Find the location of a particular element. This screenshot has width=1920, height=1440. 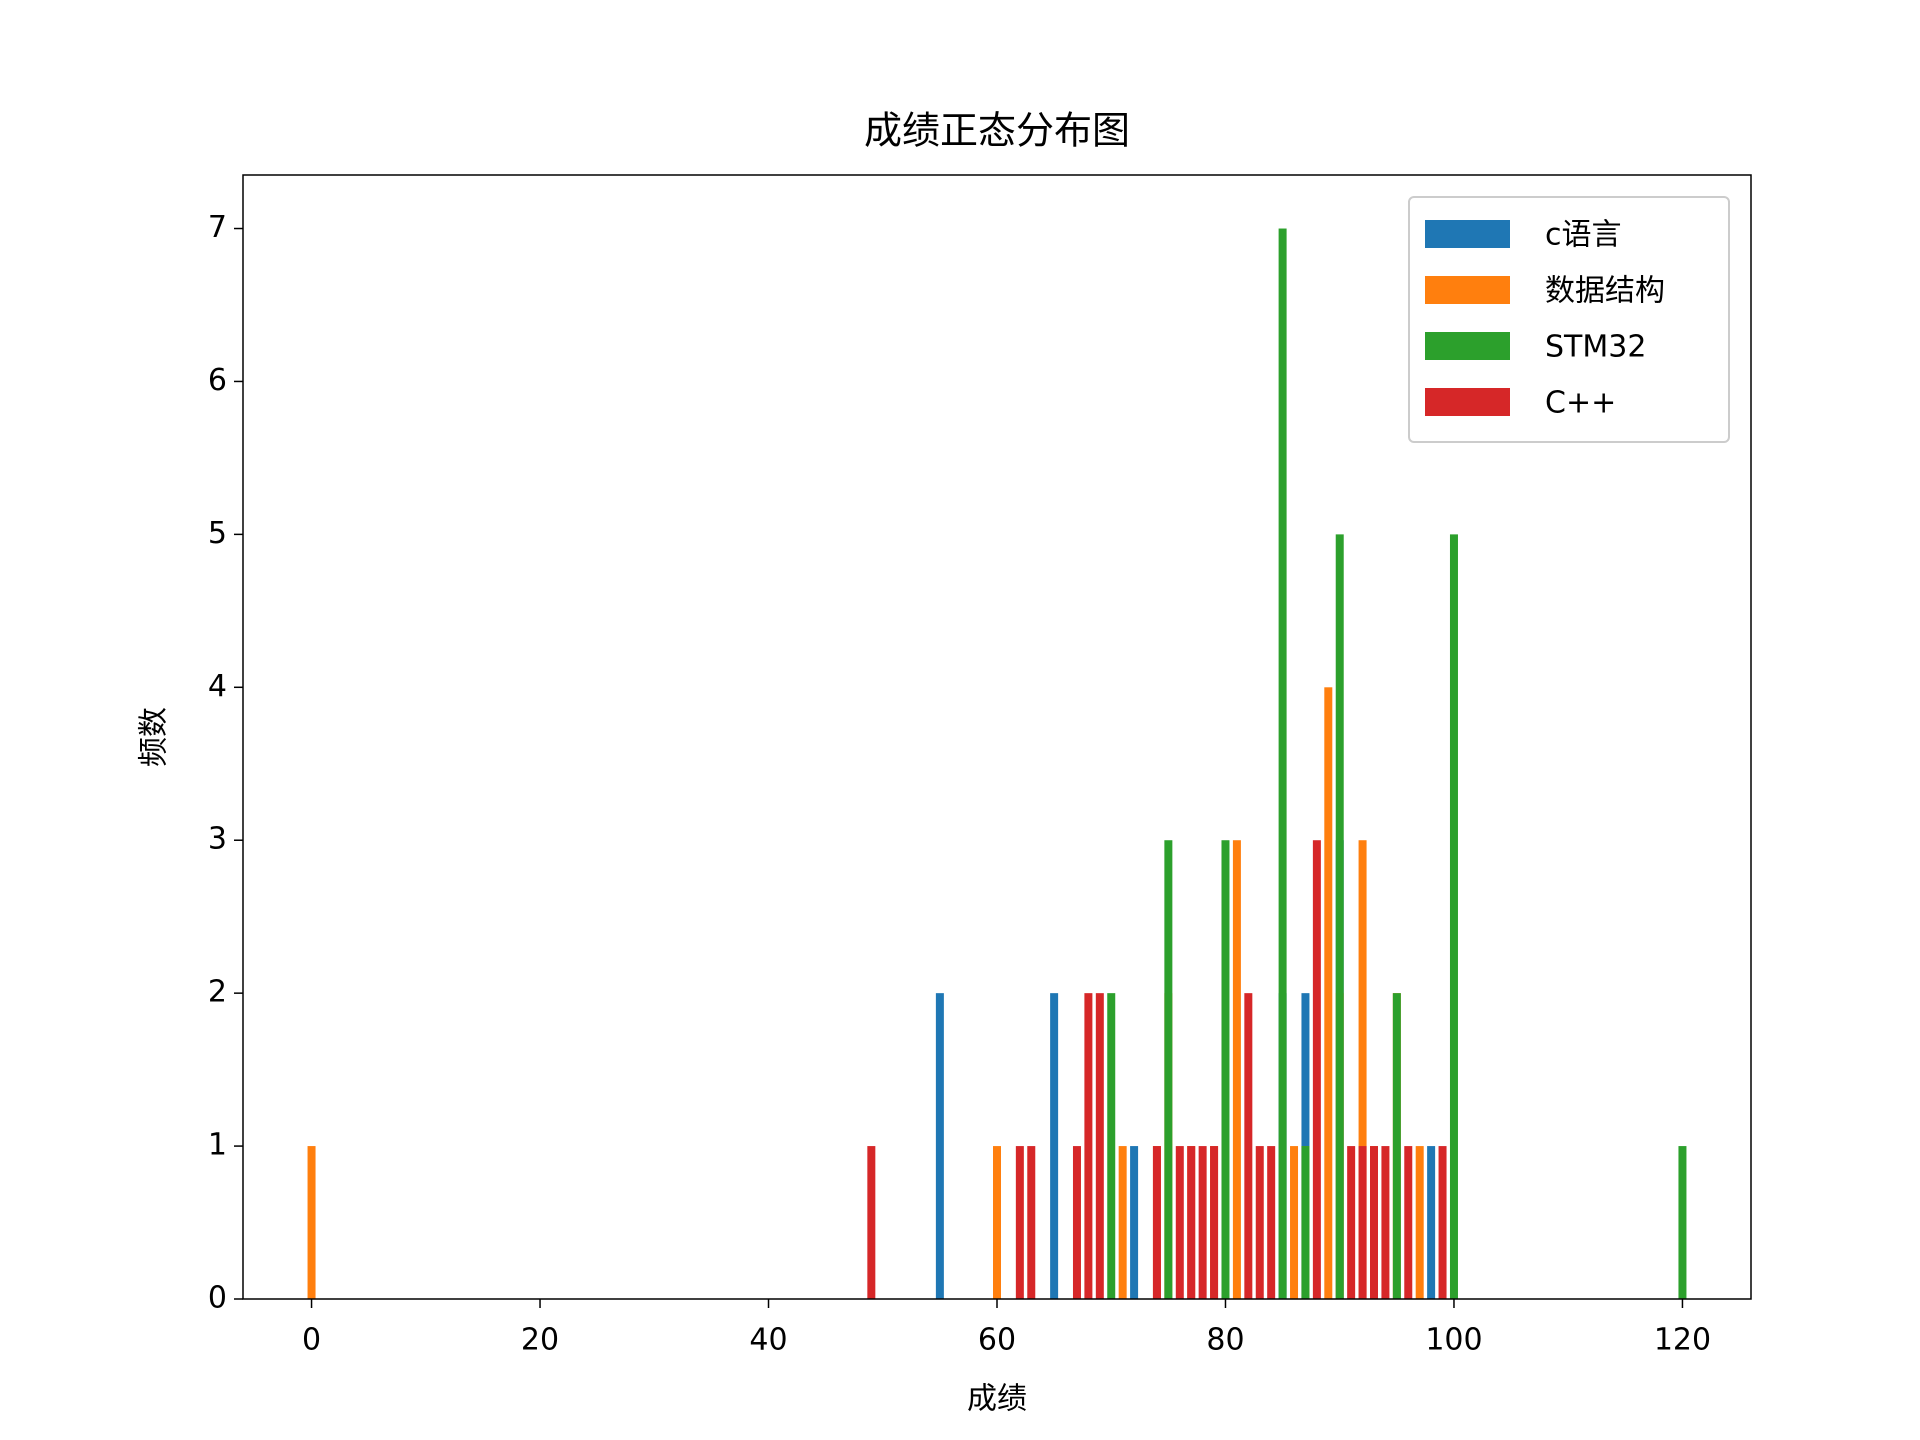

x-tick-label: 80 is located at coordinates (1225, 1340).